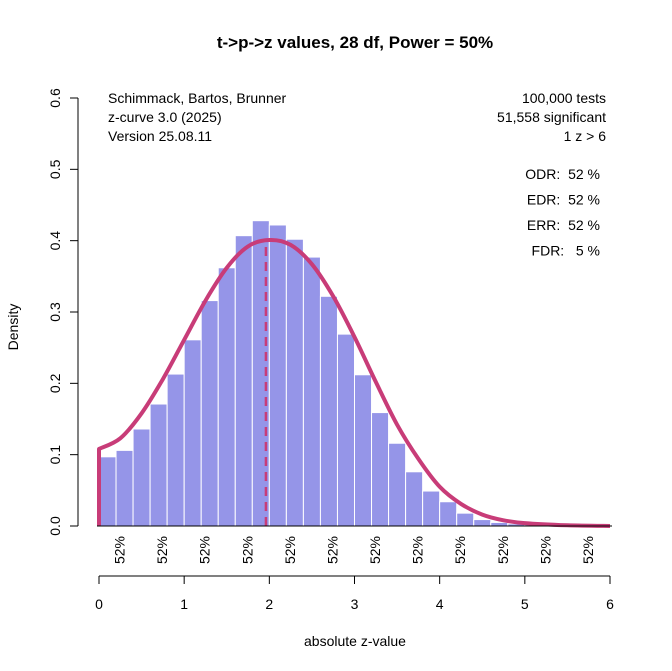 Image resolution: width=672 pixels, height=671 pixels. Describe the element at coordinates (197, 98) in the screenshot. I see `annotation-line: Schimmack, Bartos, Brunner` at that location.